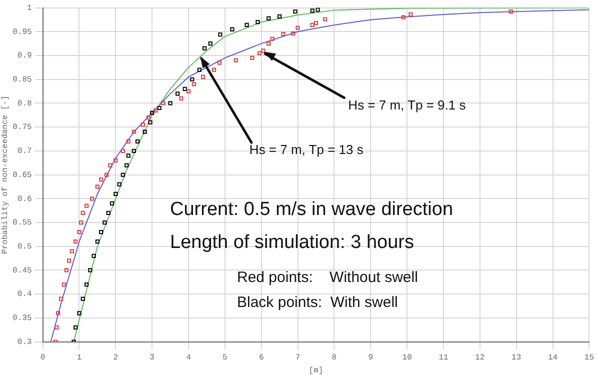 Image resolution: width=597 pixels, height=375 pixels. I want to click on x-tick-label: 4, so click(189, 358).